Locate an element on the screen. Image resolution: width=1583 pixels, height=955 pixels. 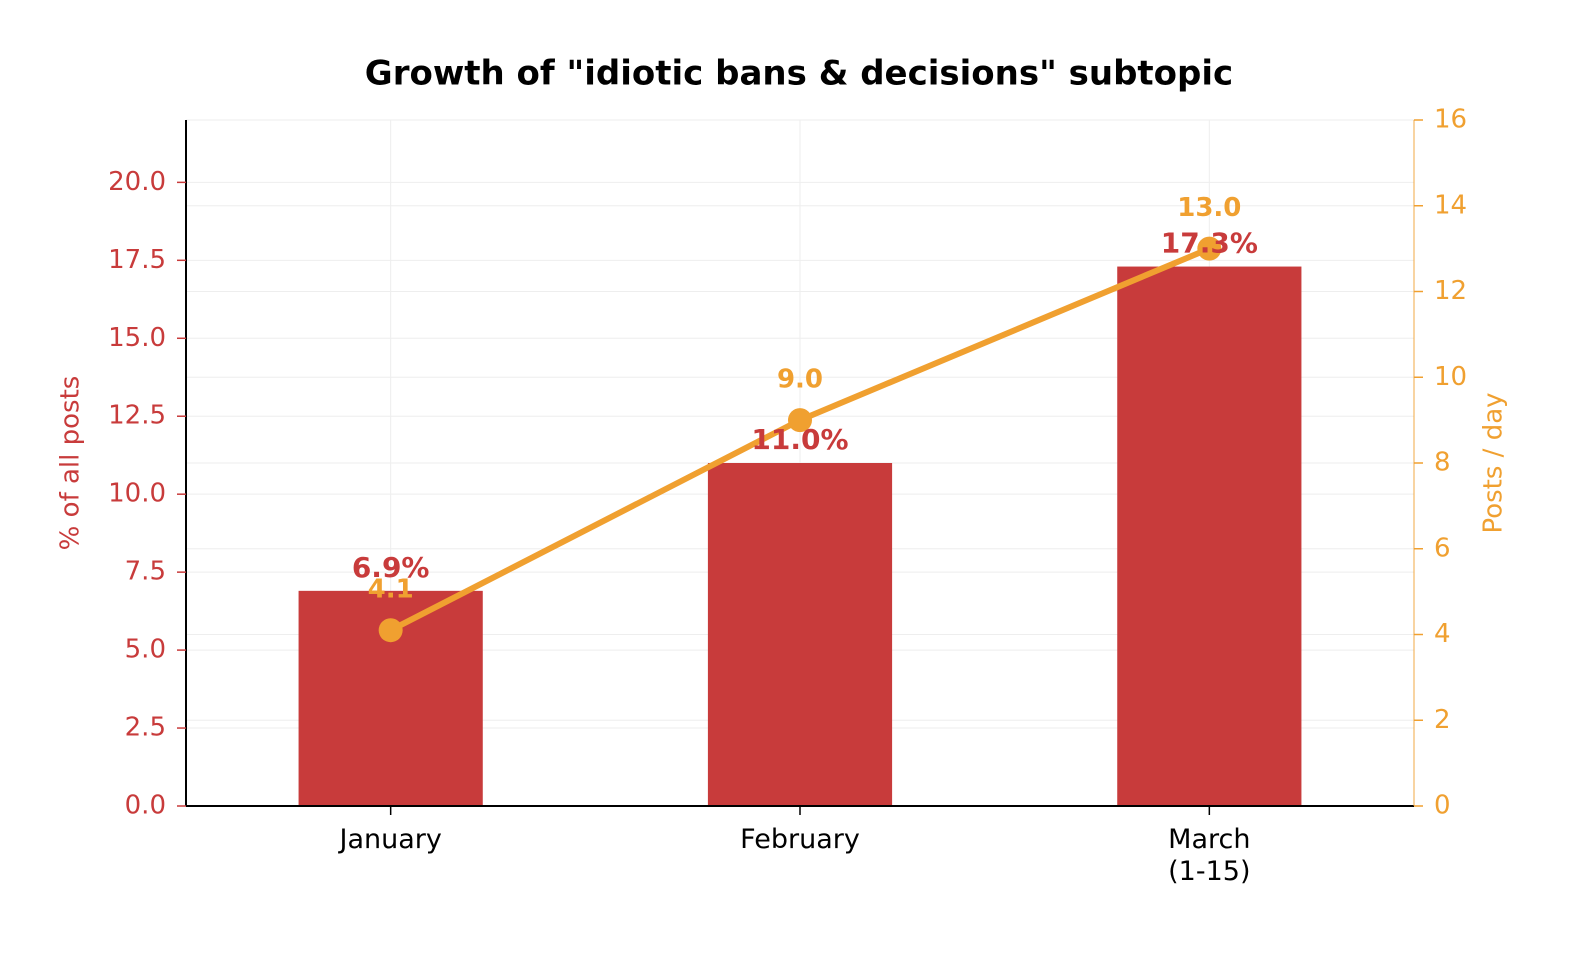
bar-value-label: 11.0% is located at coordinates (799, 439).